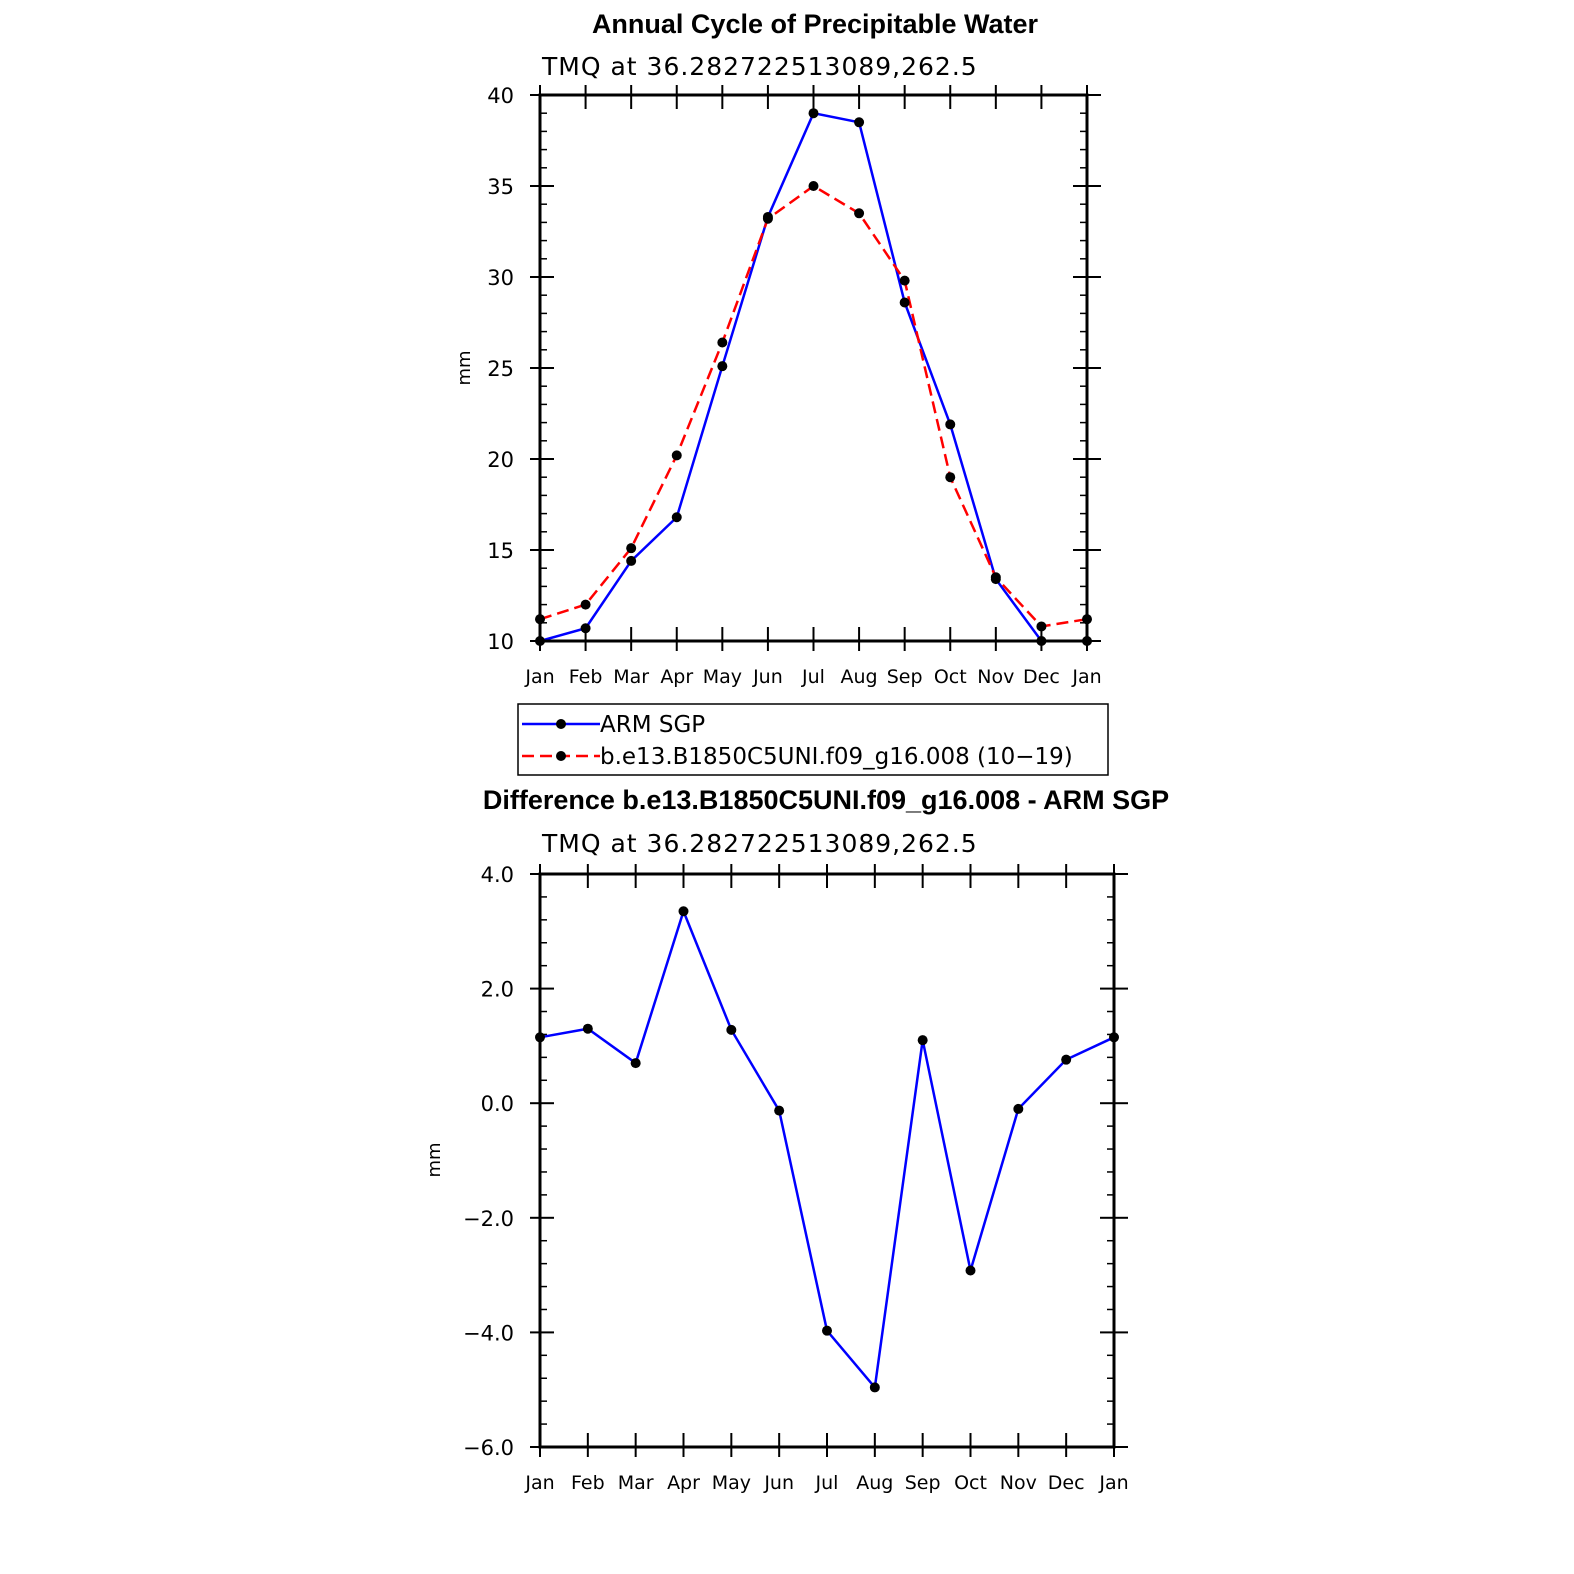  Describe the element at coordinates (488, 1448) in the screenshot. I see `y-tick-label: −6.0` at that location.